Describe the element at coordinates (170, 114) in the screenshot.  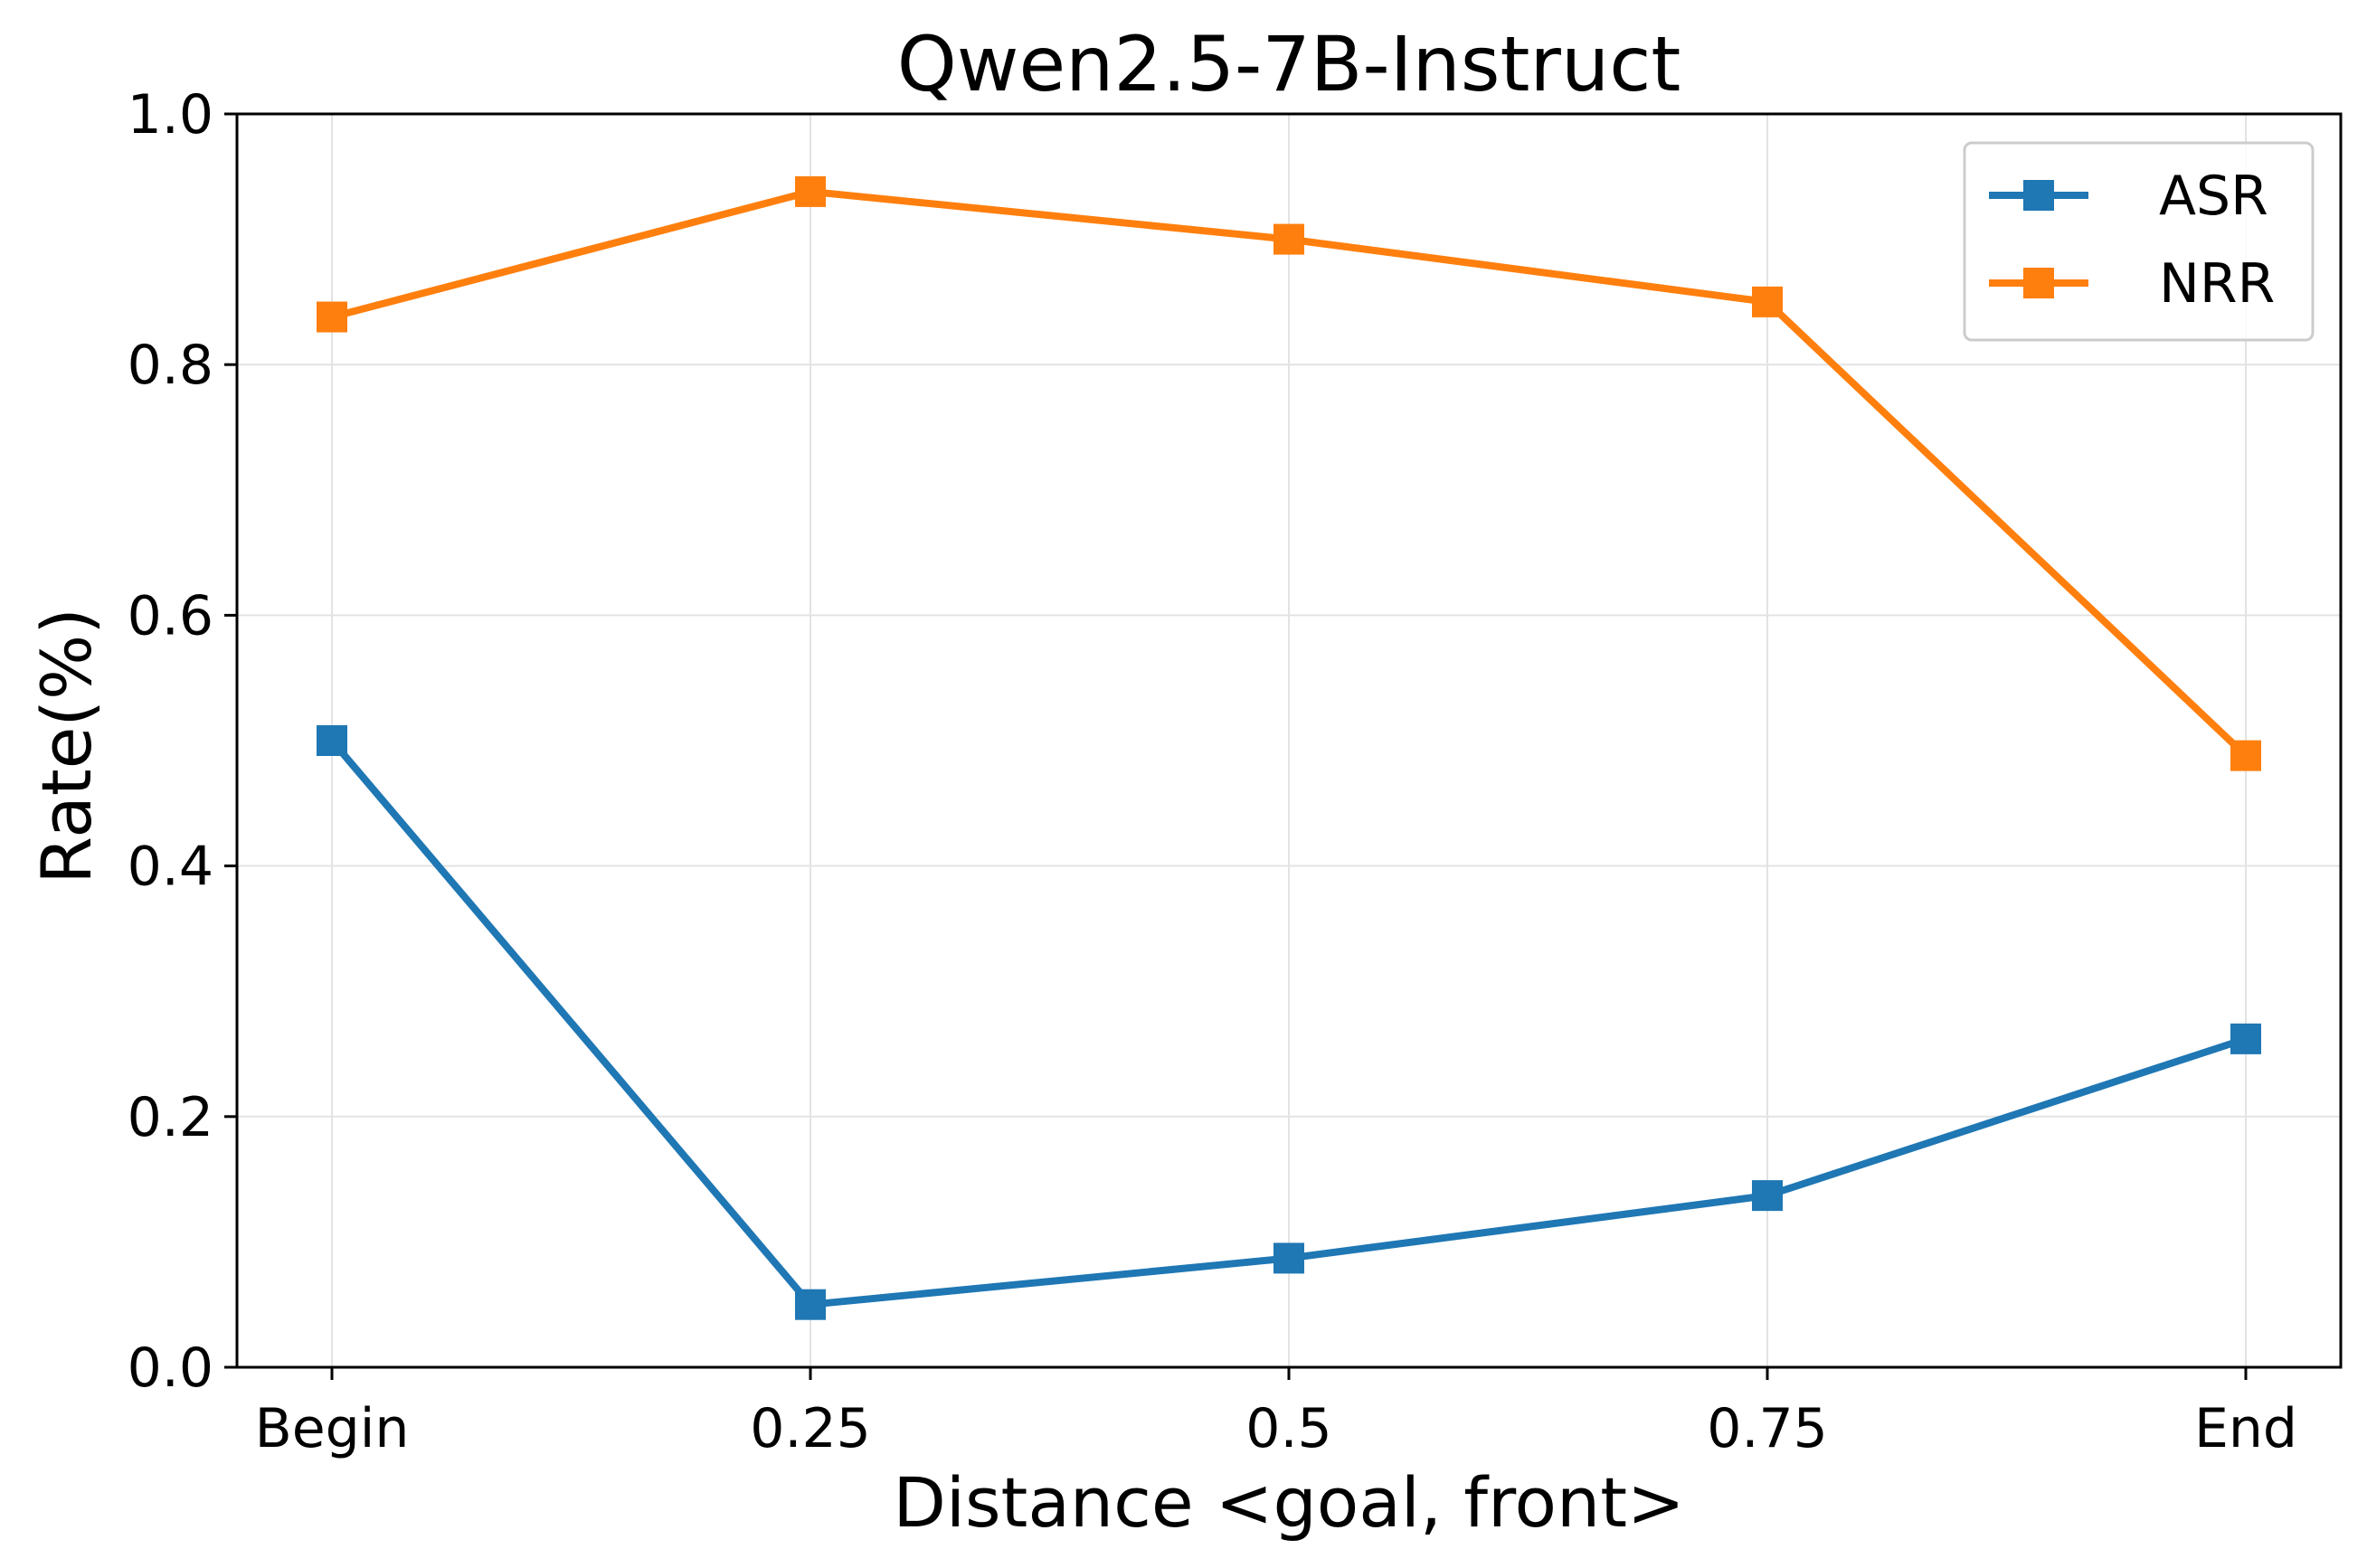
I see `y-tick-label: 1.0` at that location.